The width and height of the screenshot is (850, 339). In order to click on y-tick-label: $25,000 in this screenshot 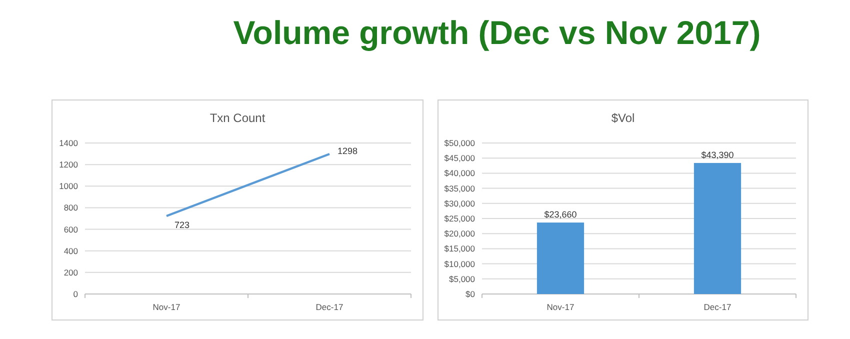, I will do `click(460, 219)`.